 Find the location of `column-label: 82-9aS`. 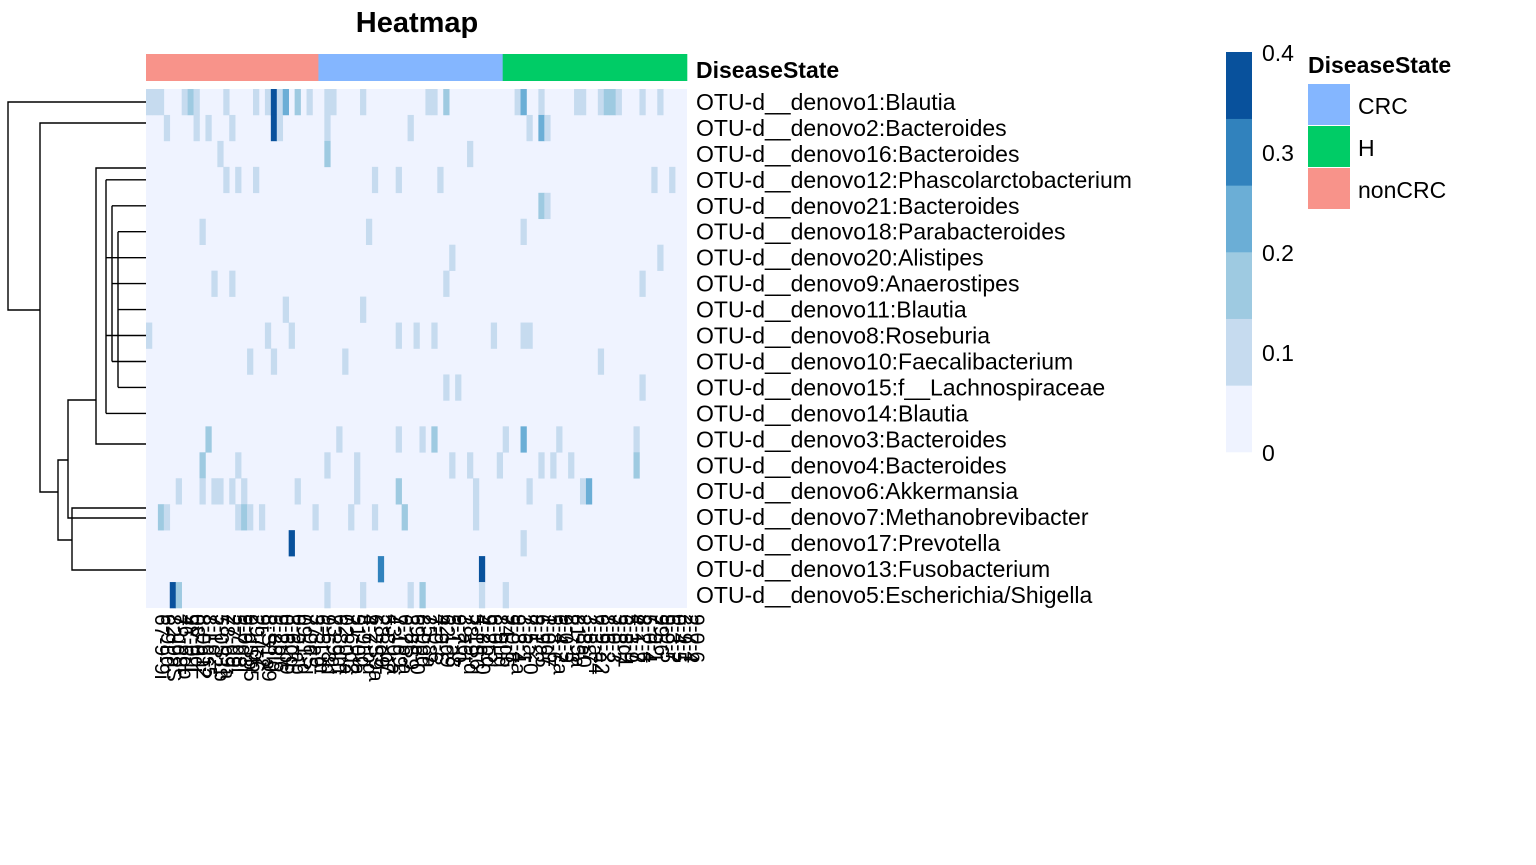

column-label: 82-9aS is located at coordinates (173, 648).